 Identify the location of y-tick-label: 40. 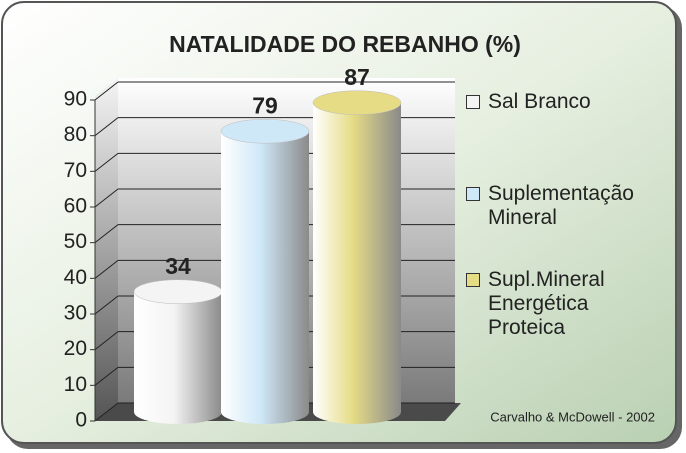
(75, 277).